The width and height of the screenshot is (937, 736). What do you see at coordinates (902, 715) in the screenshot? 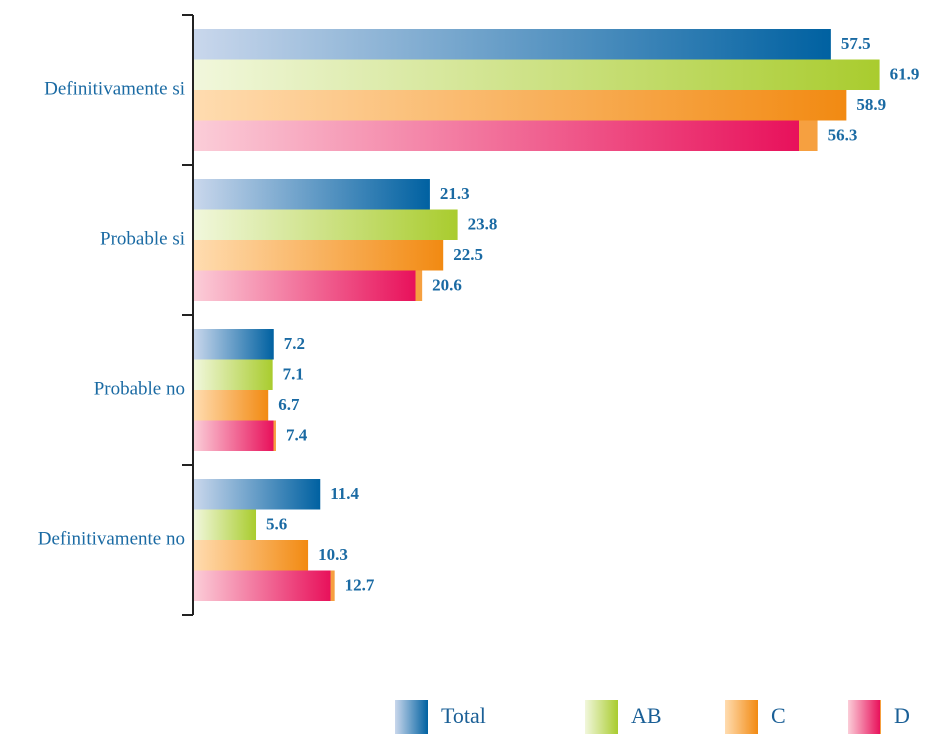
I see `legend-label: D` at bounding box center [902, 715].